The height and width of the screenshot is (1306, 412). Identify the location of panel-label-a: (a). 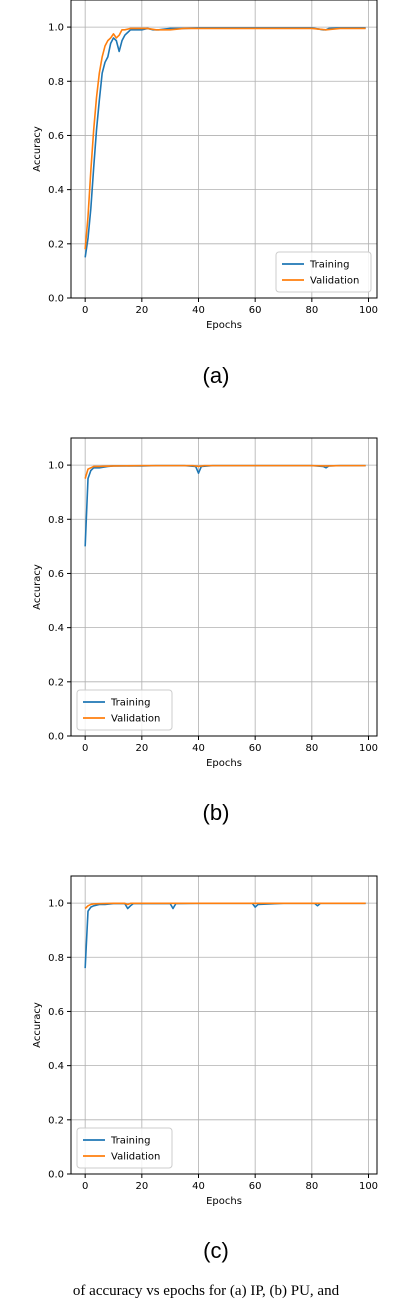
(216, 375).